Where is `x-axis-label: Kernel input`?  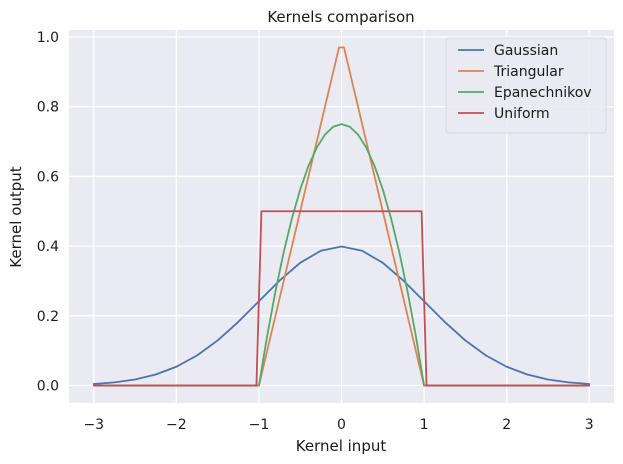
x-axis-label: Kernel input is located at coordinates (341, 446).